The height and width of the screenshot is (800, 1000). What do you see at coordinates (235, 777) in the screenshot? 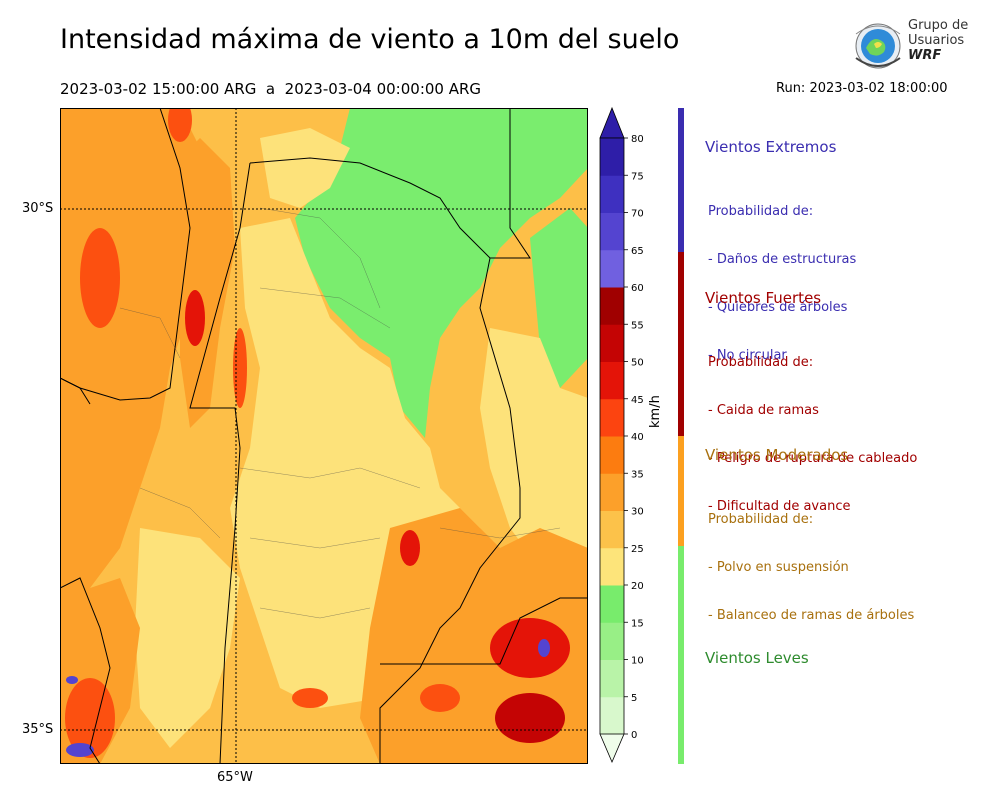
I see `lon-label-65: 65°W` at bounding box center [235, 777].